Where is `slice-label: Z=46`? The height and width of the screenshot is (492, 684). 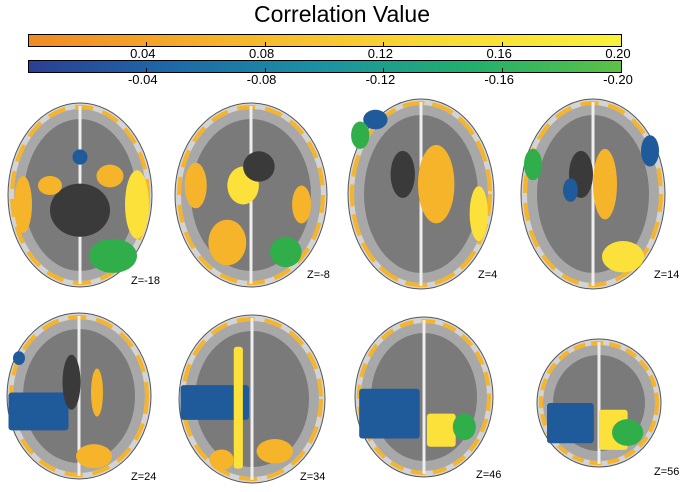
slice-label: Z=46 is located at coordinates (489, 475).